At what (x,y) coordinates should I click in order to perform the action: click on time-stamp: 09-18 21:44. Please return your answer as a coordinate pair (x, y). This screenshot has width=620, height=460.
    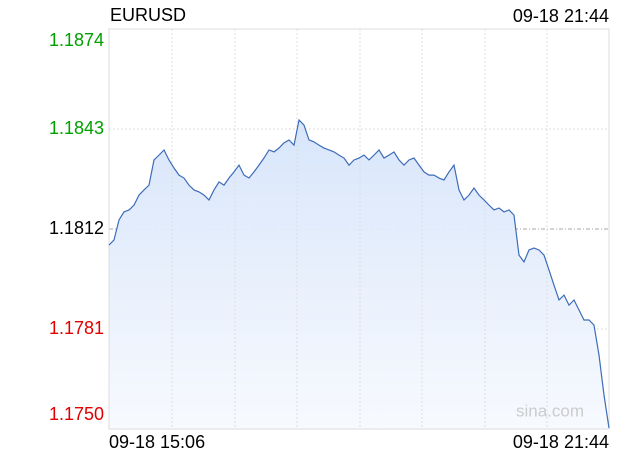
    Looking at the image, I should click on (561, 16).